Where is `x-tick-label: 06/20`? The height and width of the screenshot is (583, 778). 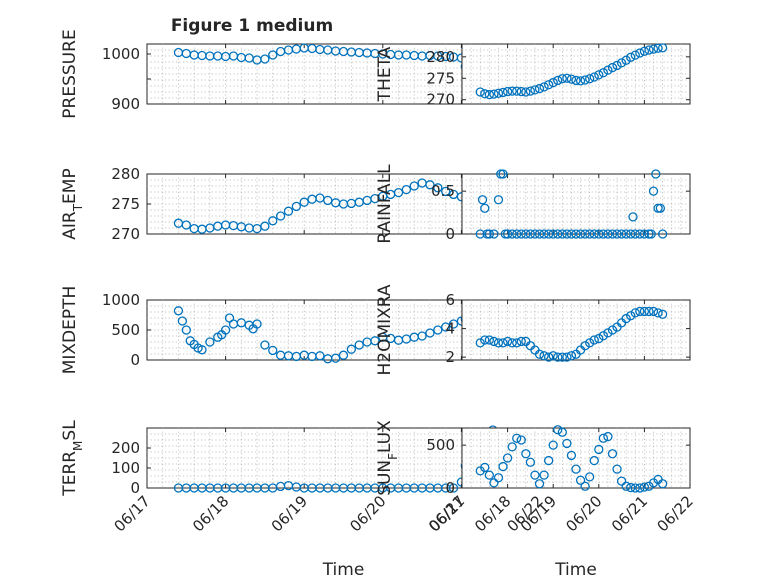 x-tick-label: 06/20 is located at coordinates (583, 513).